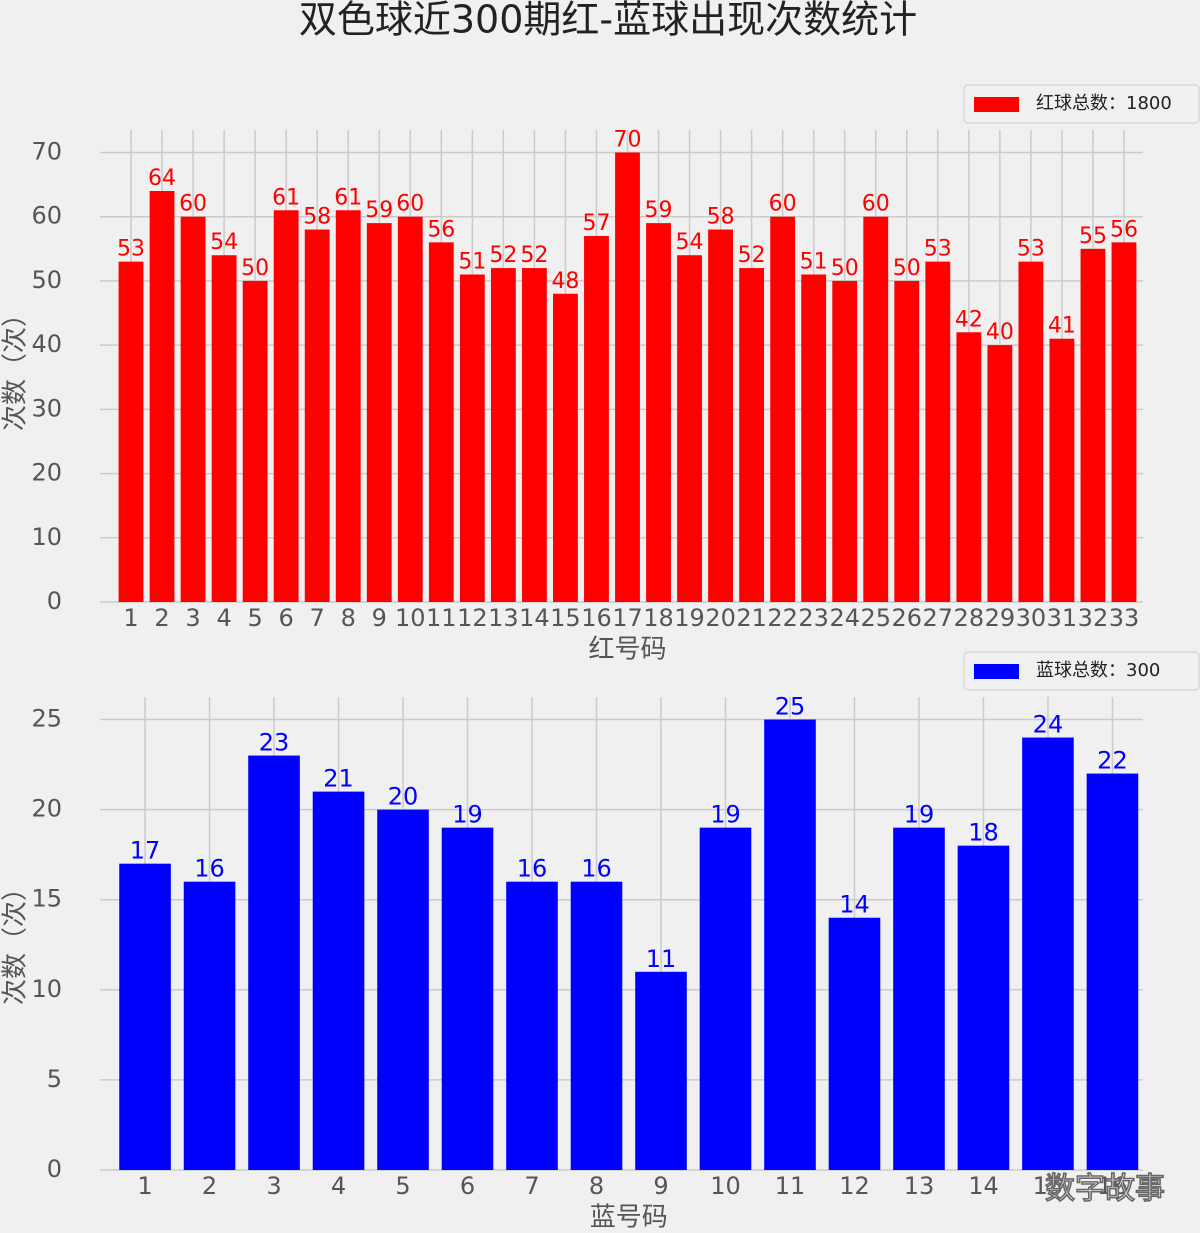 This screenshot has width=1200, height=1233. What do you see at coordinates (286, 197) in the screenshot?
I see `value-label: 61` at bounding box center [286, 197].